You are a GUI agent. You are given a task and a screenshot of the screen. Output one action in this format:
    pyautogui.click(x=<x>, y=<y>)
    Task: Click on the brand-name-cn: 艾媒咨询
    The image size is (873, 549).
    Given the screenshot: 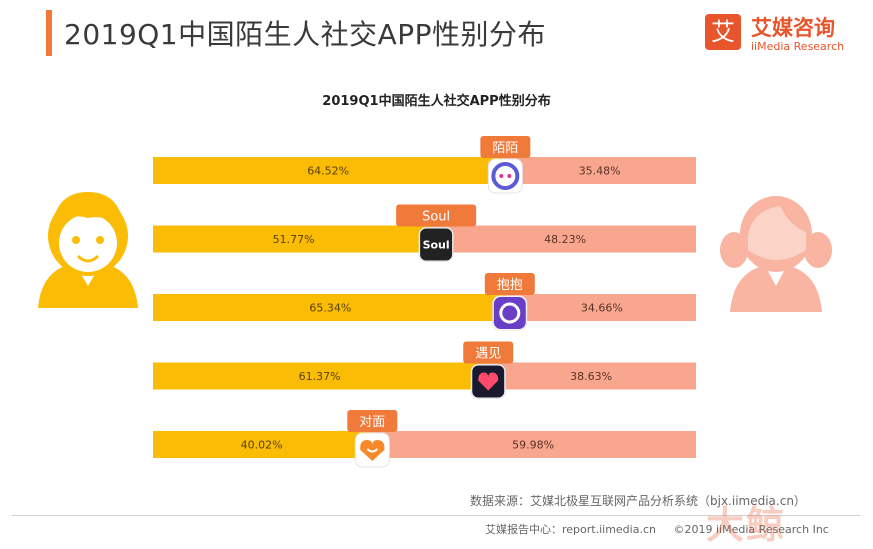 What is the action you would take?
    pyautogui.click(x=793, y=28)
    